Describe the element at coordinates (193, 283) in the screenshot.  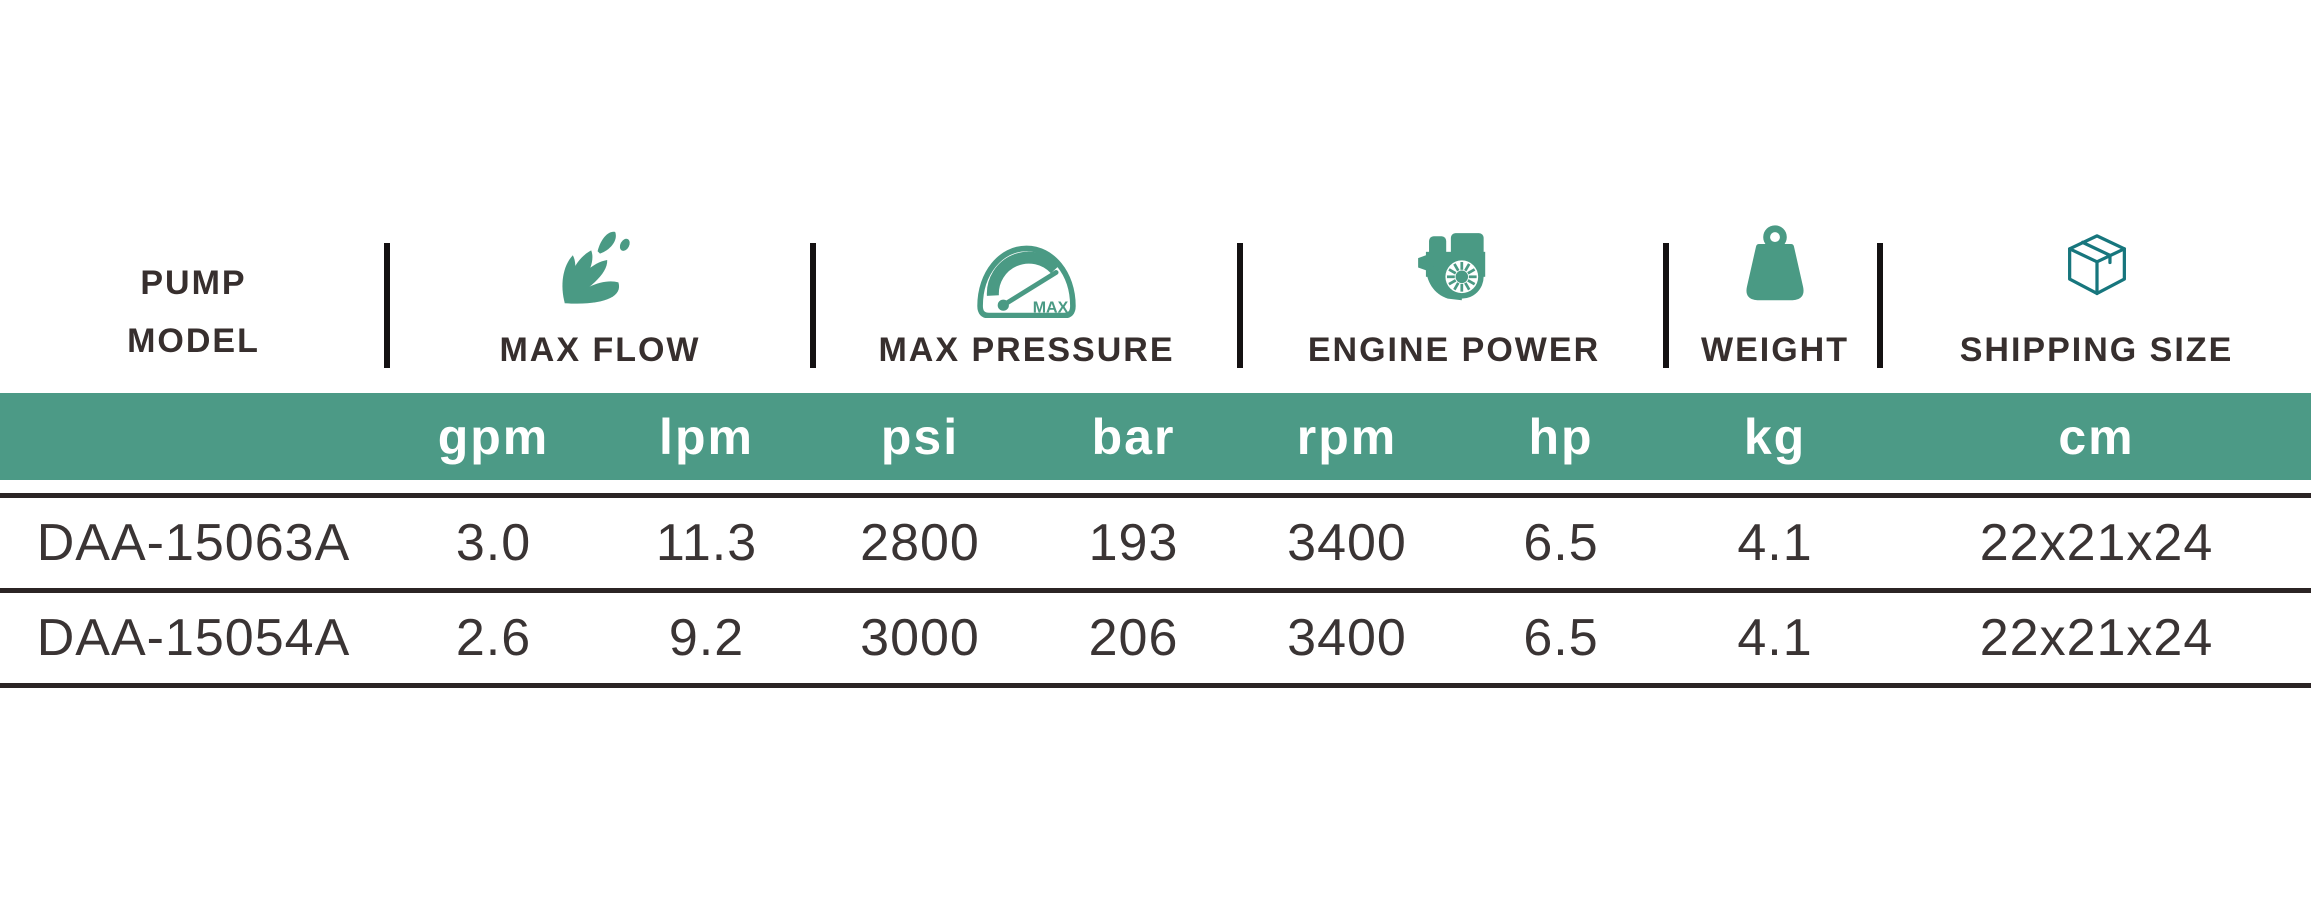
I see `pump-model-title-line1: PUMP` at that location.